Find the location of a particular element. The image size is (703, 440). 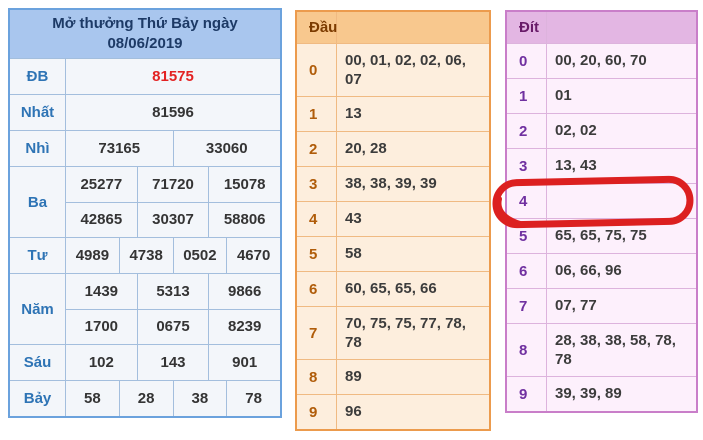

result-row-nhat: Nhất 81596 is located at coordinates (145, 112).